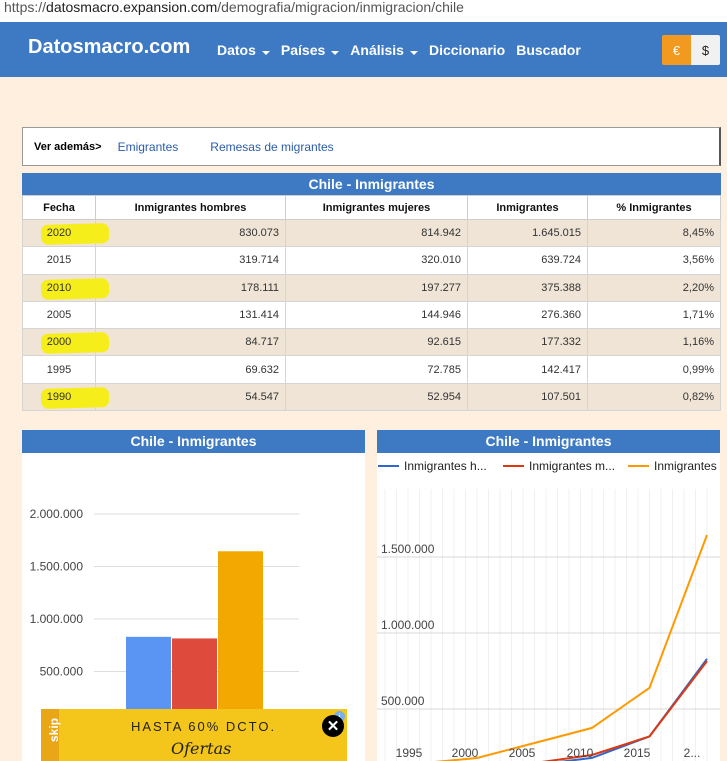 The height and width of the screenshot is (761, 727). I want to click on nav-analisis-label: Análisis, so click(377, 50).